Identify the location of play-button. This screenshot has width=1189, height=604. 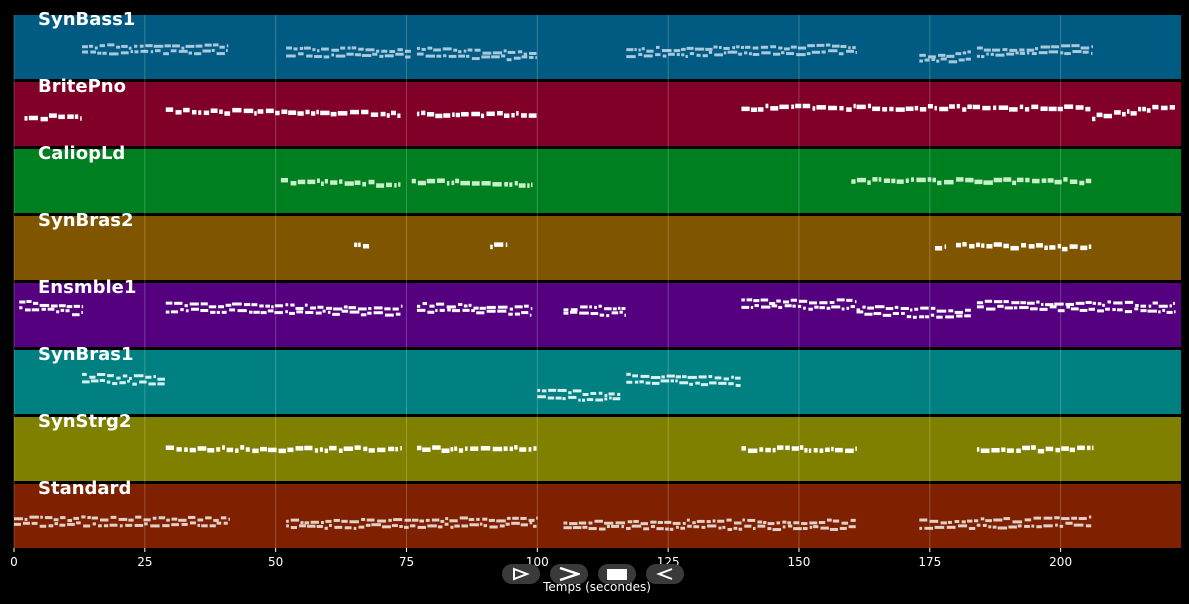
(521, 574).